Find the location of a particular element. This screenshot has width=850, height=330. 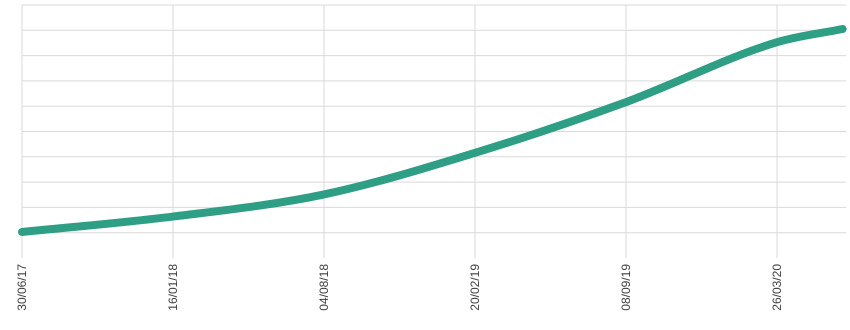

x-tick-label: 20/02/19 is located at coordinates (475, 287).